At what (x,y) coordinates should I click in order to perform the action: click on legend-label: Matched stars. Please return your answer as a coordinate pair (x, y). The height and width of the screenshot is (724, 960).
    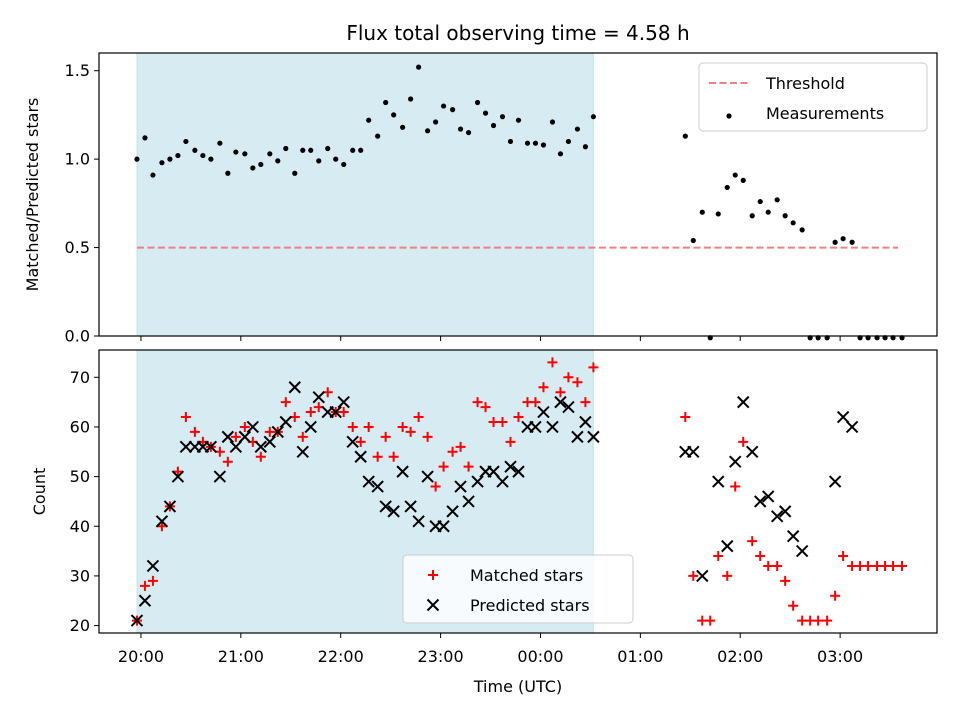
    Looking at the image, I should click on (526, 575).